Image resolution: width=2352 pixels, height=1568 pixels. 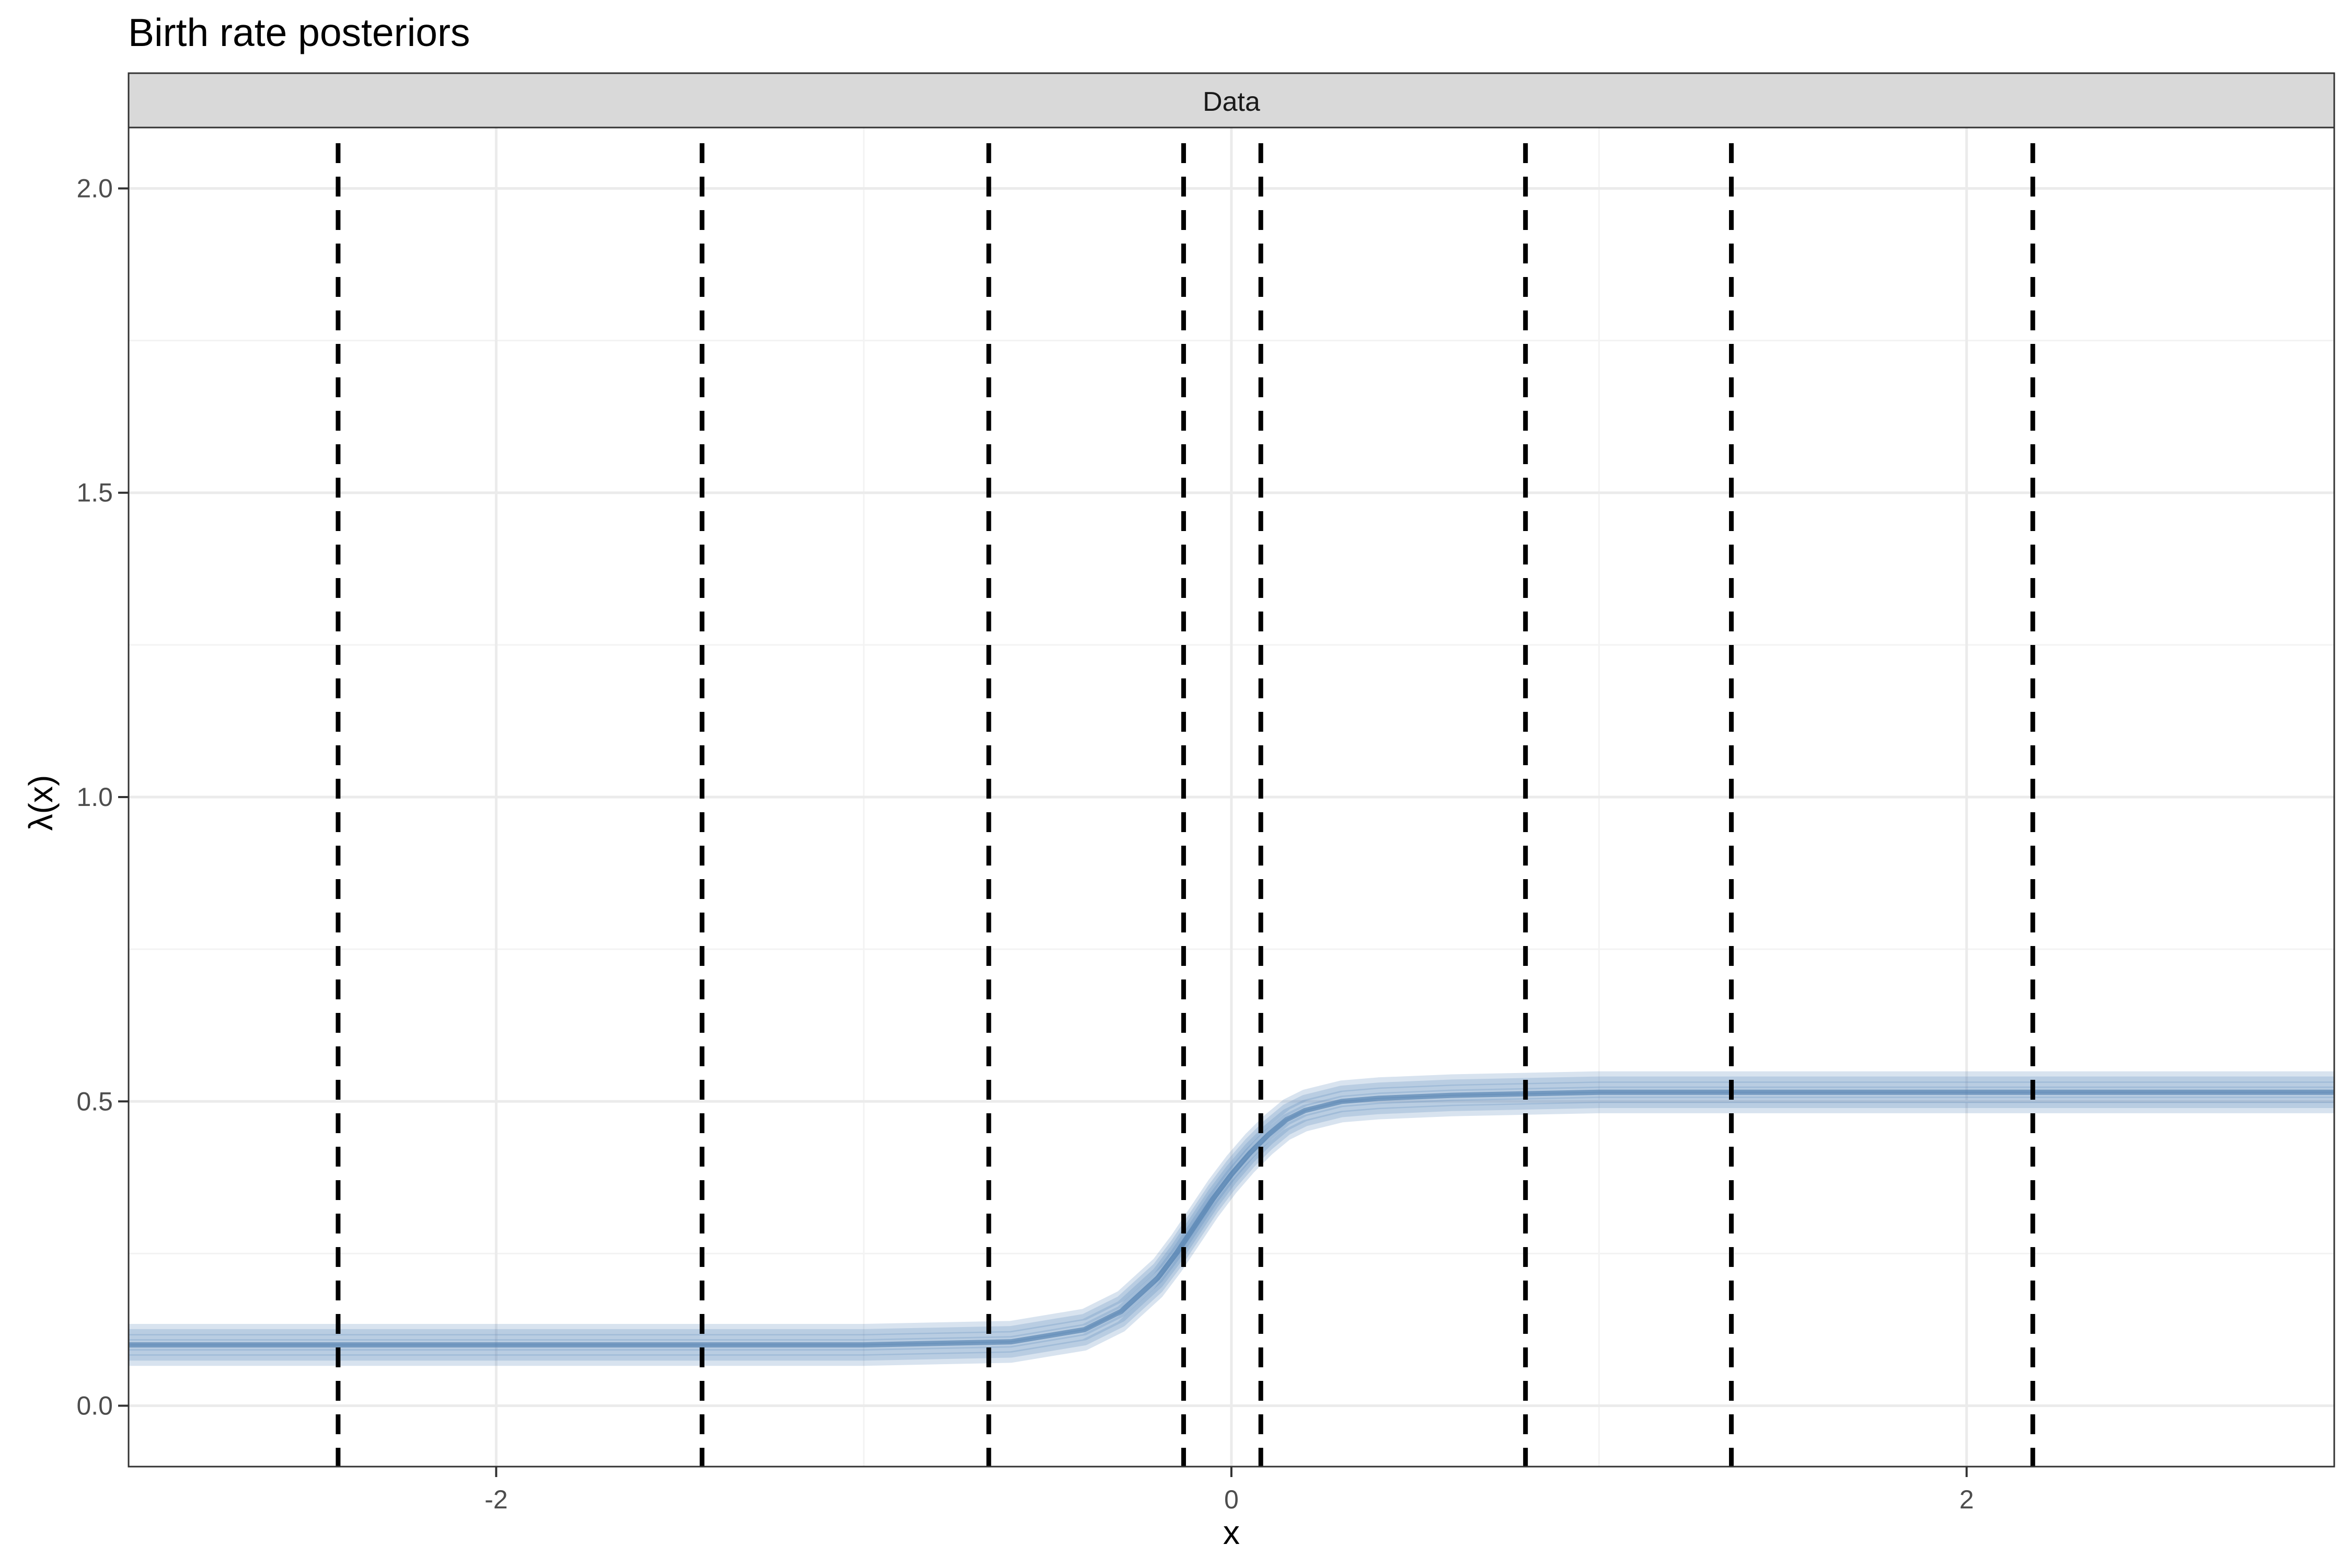 I want to click on y-tick-label: 2.0, so click(x=94, y=188).